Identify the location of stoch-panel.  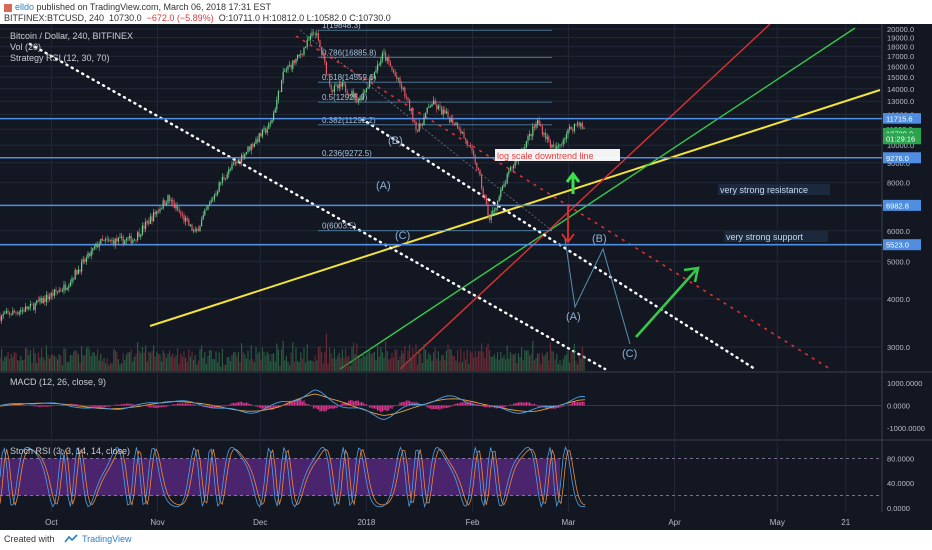
(293, 477).